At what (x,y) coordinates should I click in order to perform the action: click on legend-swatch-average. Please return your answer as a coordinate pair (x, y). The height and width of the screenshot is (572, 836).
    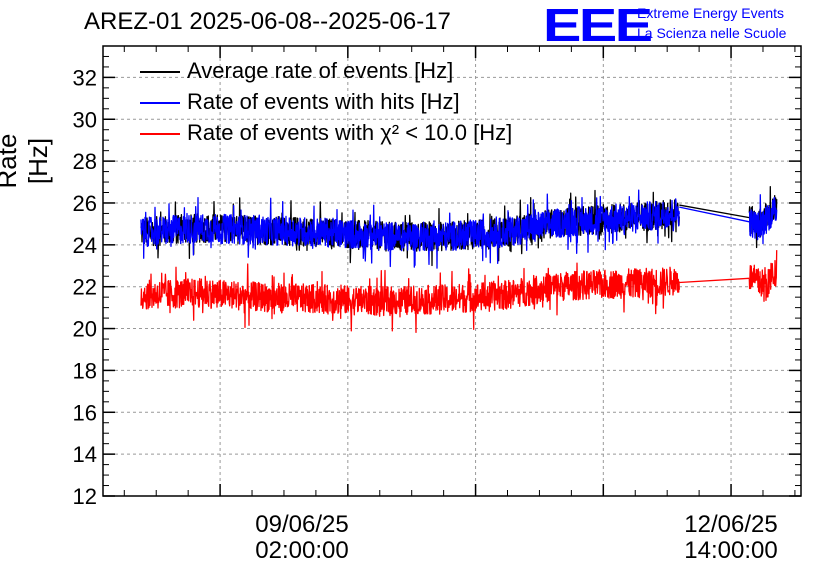
    Looking at the image, I should click on (160, 72).